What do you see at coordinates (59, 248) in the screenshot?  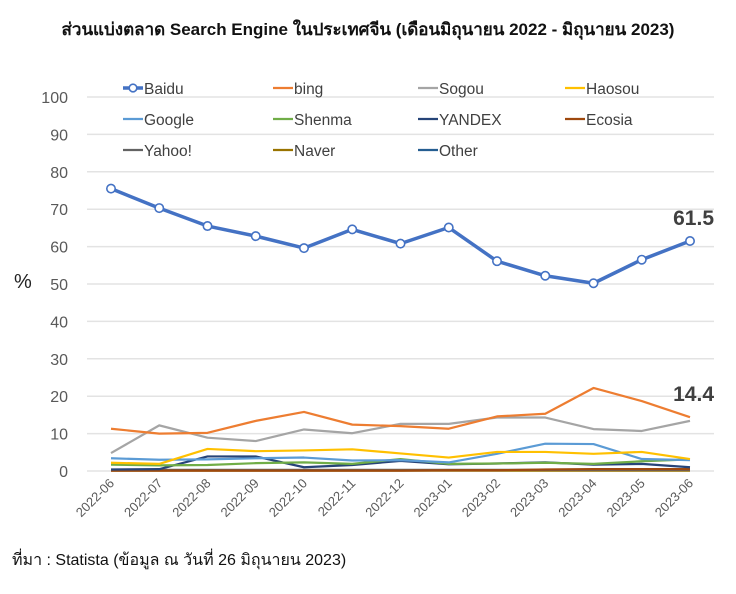 I see `y-tick-label: 60` at bounding box center [59, 248].